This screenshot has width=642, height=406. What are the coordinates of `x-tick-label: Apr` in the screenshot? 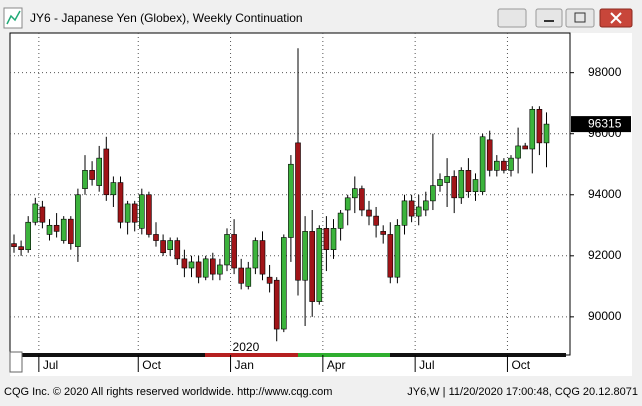 It's located at (336, 365).